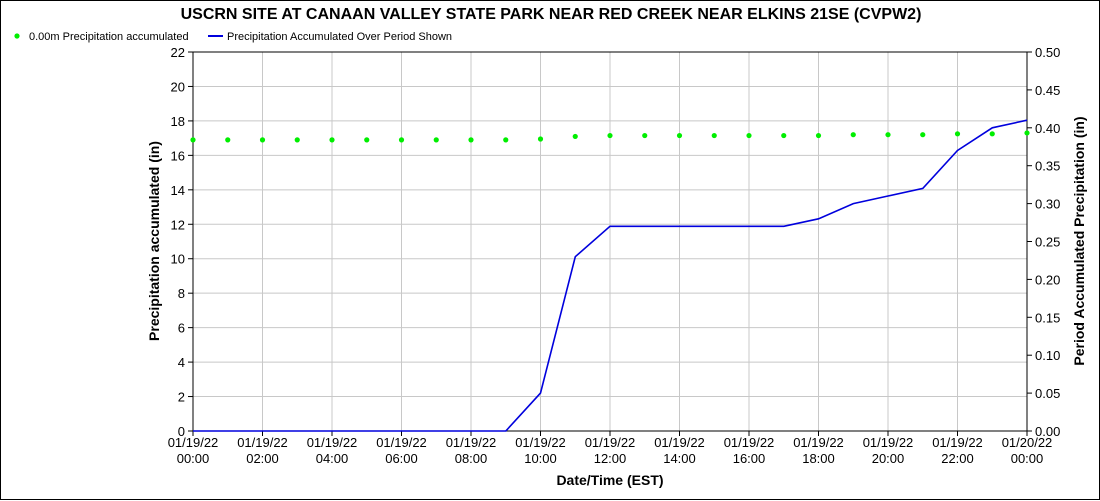  I want to click on y-axis-left: 0 2 4 6 8 10 12 14 16 18 20 22, so click(182, 242).